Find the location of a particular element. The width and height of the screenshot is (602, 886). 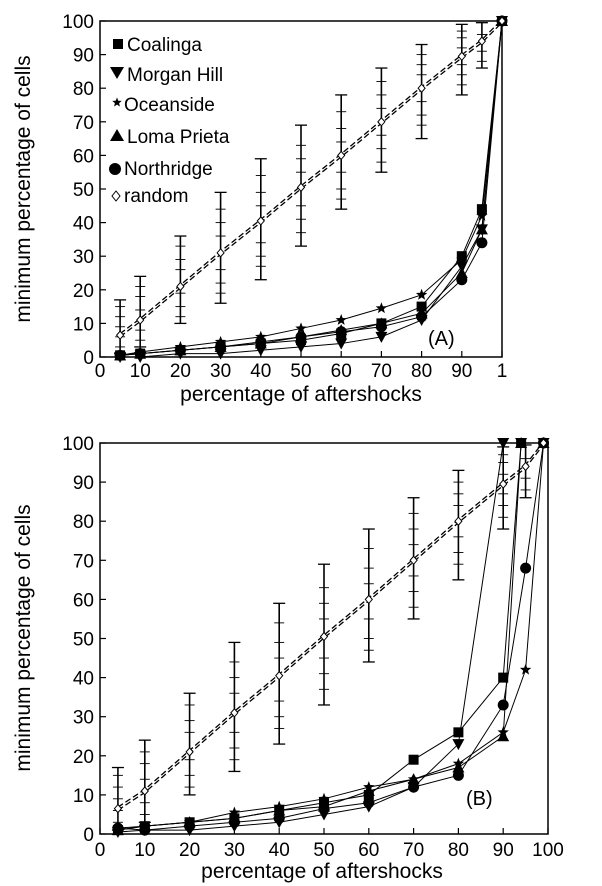

panel-a-y-tick-label: 50 is located at coordinates (83, 190).